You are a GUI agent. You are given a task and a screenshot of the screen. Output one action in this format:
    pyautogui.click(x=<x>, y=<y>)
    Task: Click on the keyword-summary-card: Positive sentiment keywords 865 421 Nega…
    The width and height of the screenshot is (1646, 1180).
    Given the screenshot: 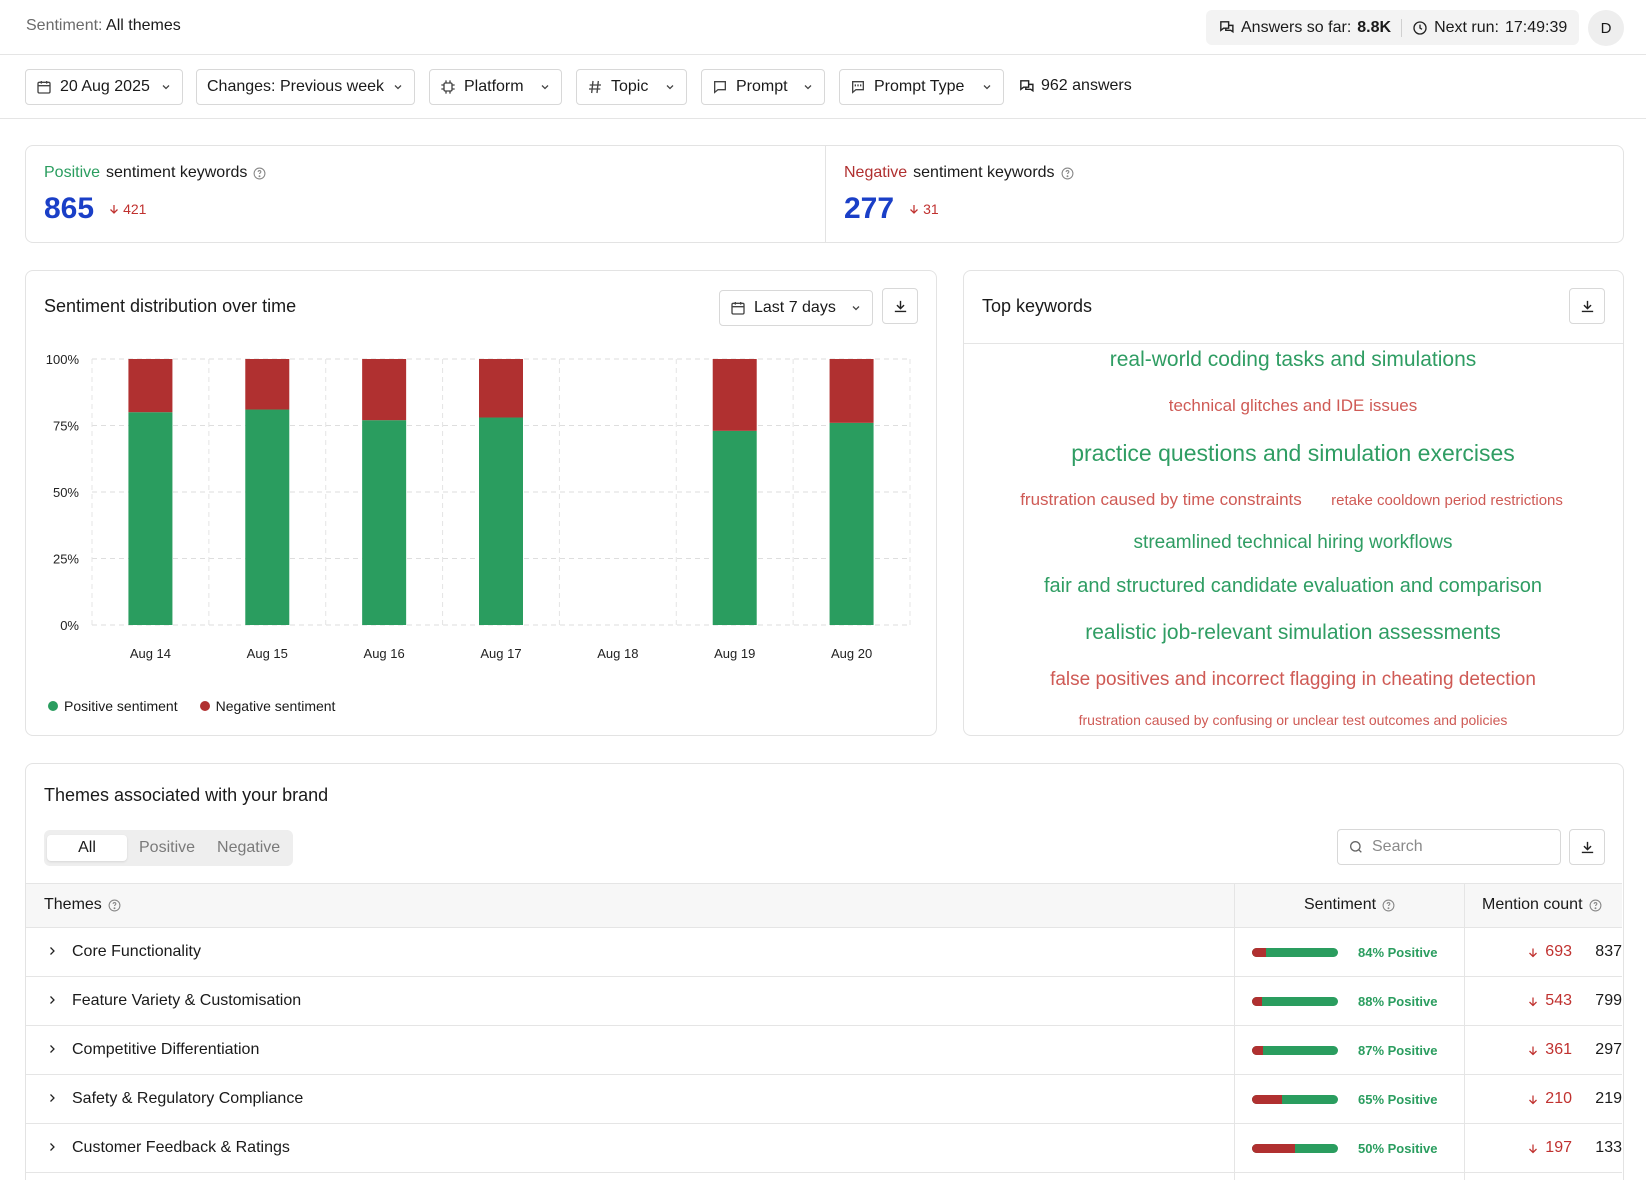 What is the action you would take?
    pyautogui.click(x=824, y=194)
    